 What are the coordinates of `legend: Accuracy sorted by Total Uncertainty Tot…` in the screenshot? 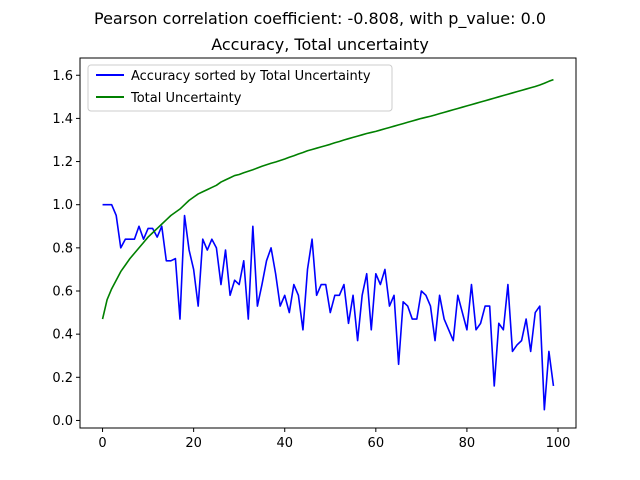 It's located at (240, 88).